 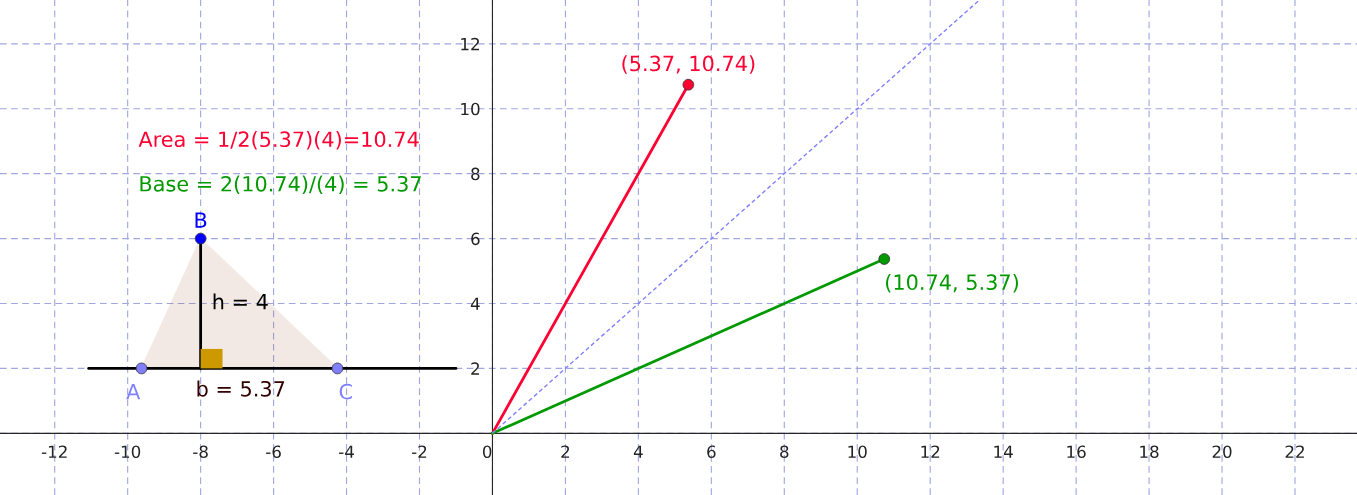 What do you see at coordinates (475, 239) in the screenshot?
I see `y-tick-label: 6` at bounding box center [475, 239].